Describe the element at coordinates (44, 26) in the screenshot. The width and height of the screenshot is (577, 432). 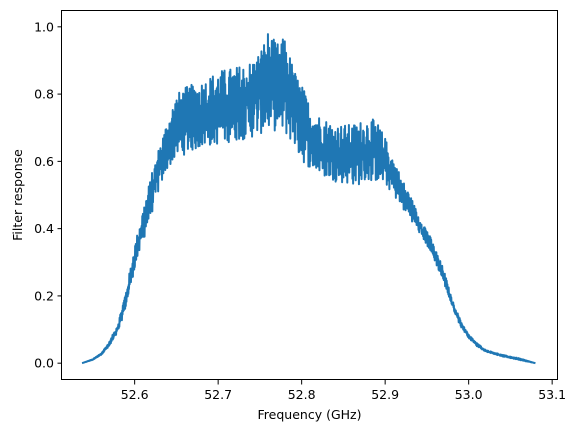
I see `y-tick-label: 1.0` at that location.